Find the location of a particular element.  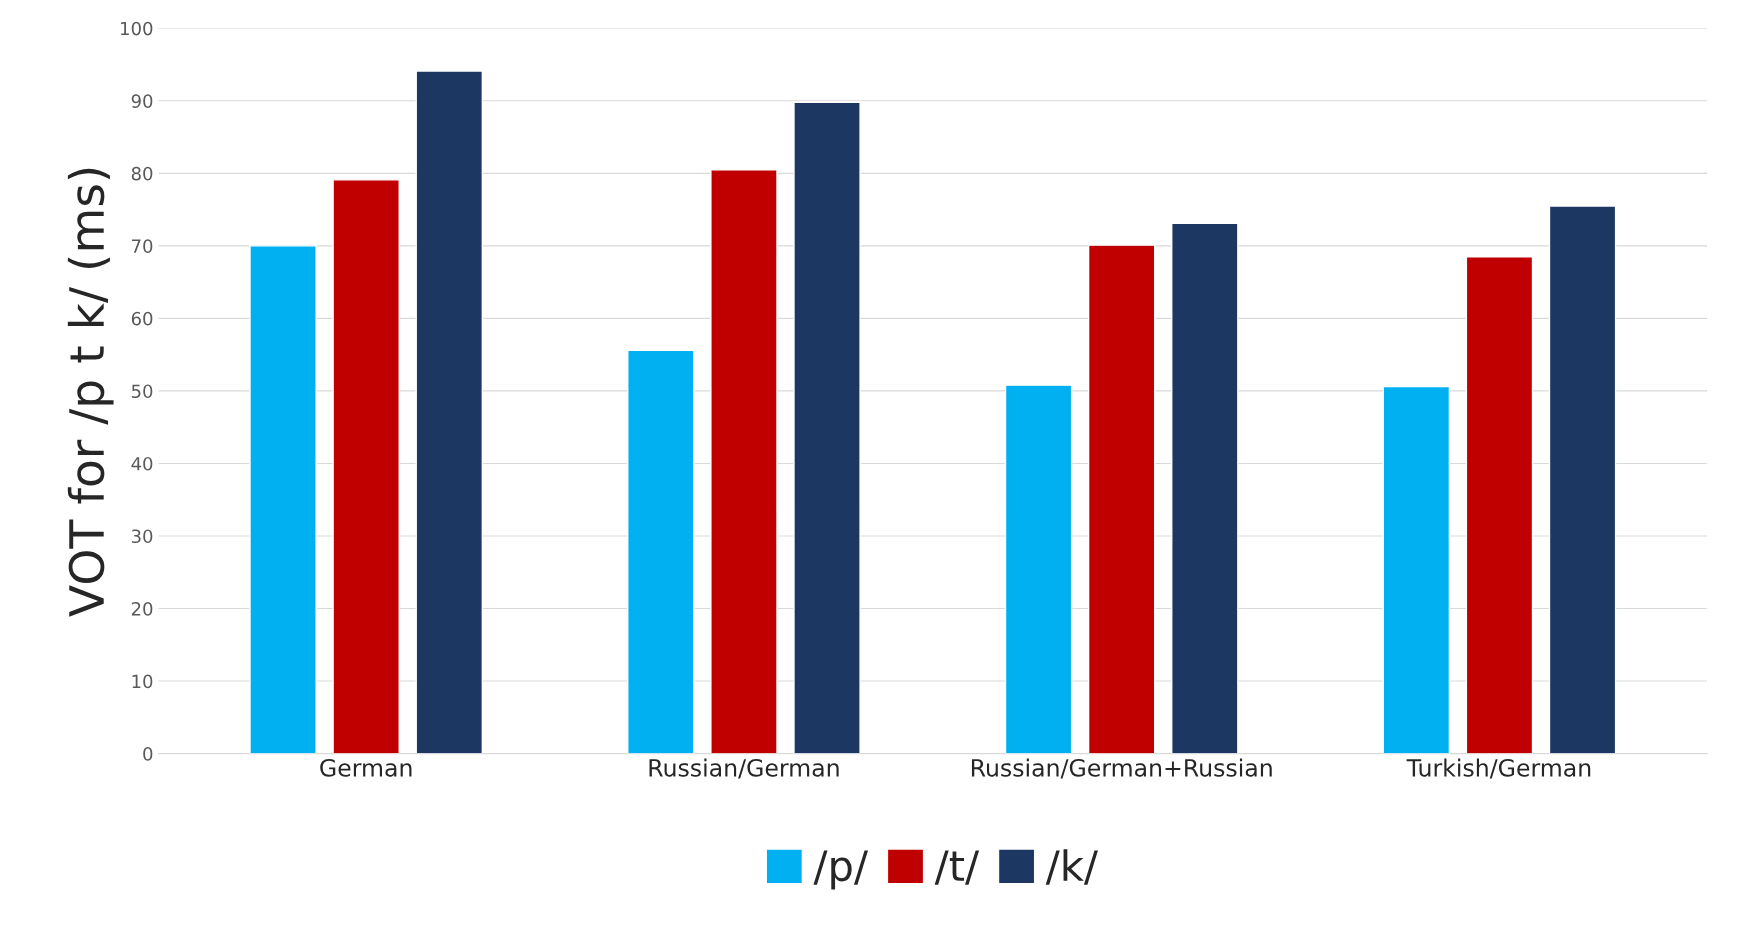

y-tick-label: 0 is located at coordinates (148, 754).